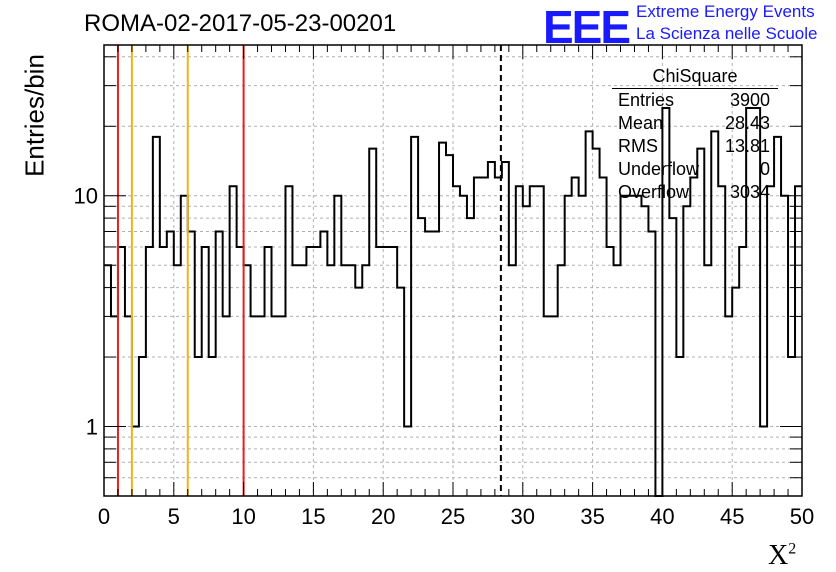 This screenshot has width=836, height=572. Describe the element at coordinates (92, 427) in the screenshot. I see `y-tick-label: 1` at that location.